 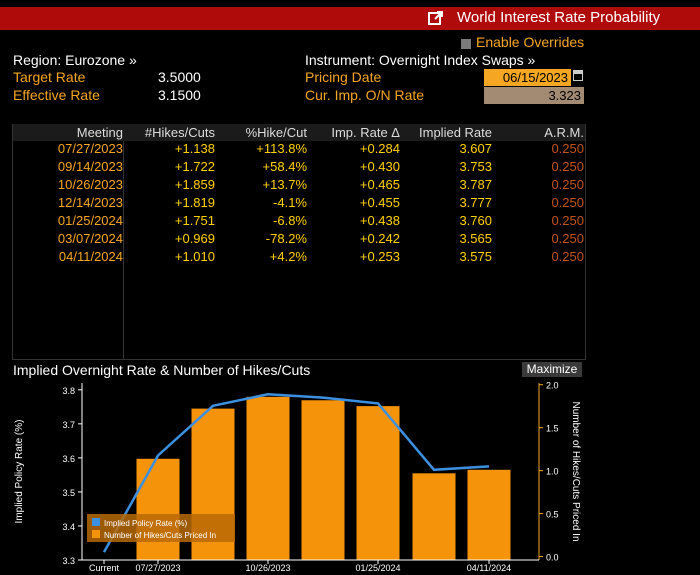 What do you see at coordinates (281, 148) in the screenshot?
I see `pct-hike-cut-value: +113.8%` at bounding box center [281, 148].